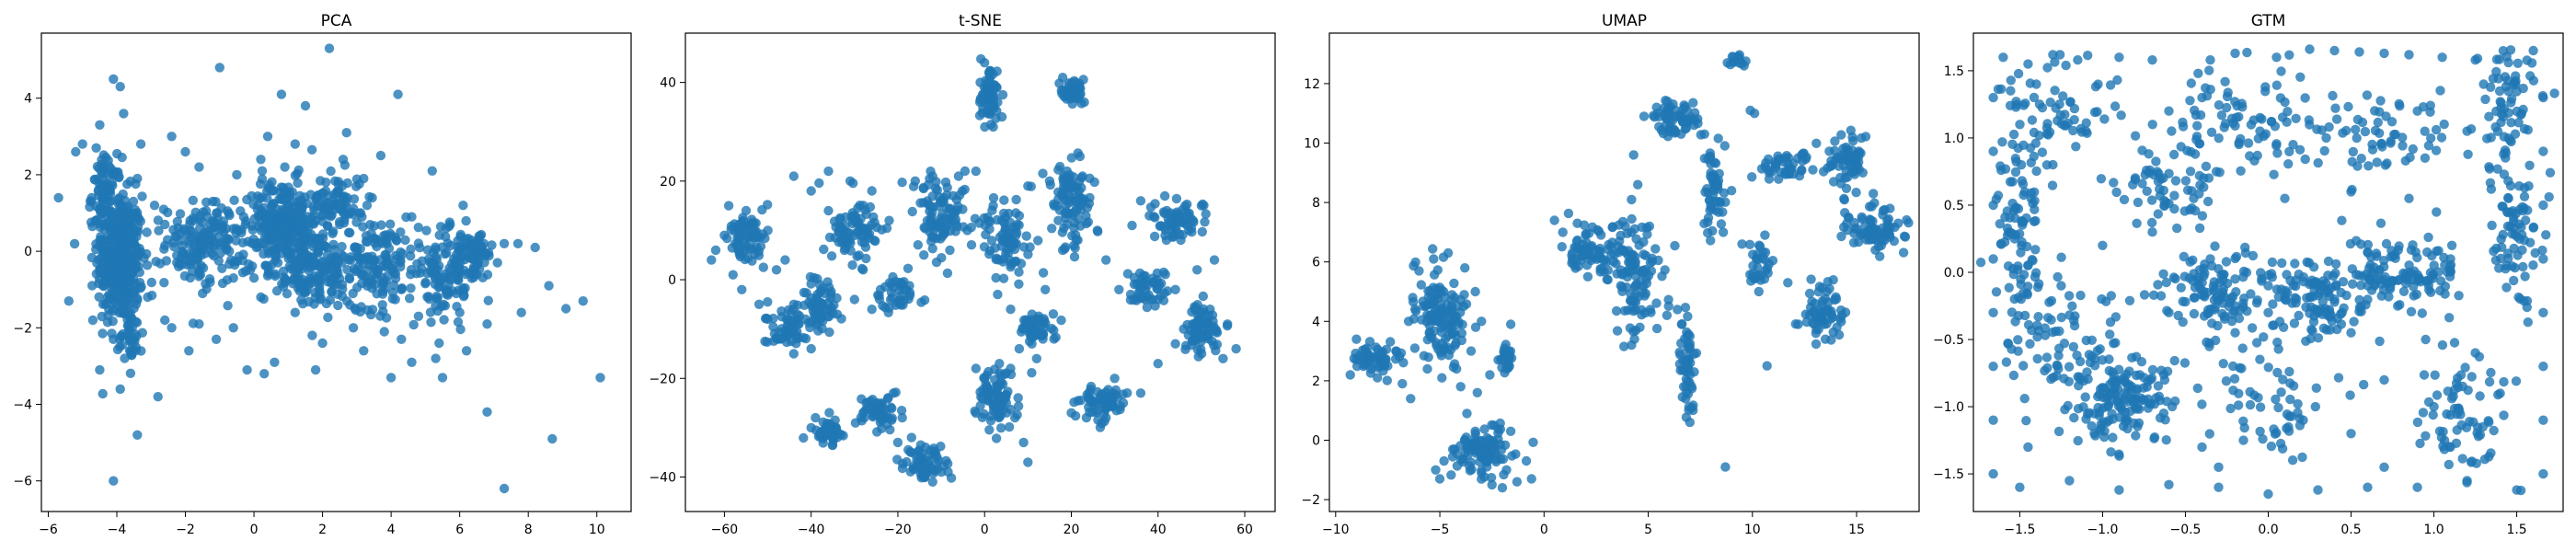 Image resolution: width=2576 pixels, height=552 pixels. I want to click on chart-title: t-SNE, so click(980, 21).